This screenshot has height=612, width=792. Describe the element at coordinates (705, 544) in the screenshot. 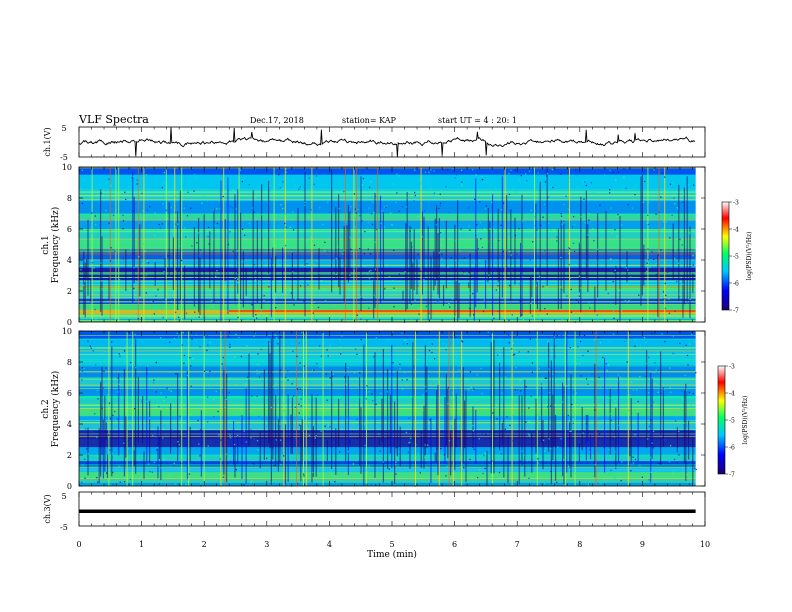

I see `x-tick-label: 10` at that location.